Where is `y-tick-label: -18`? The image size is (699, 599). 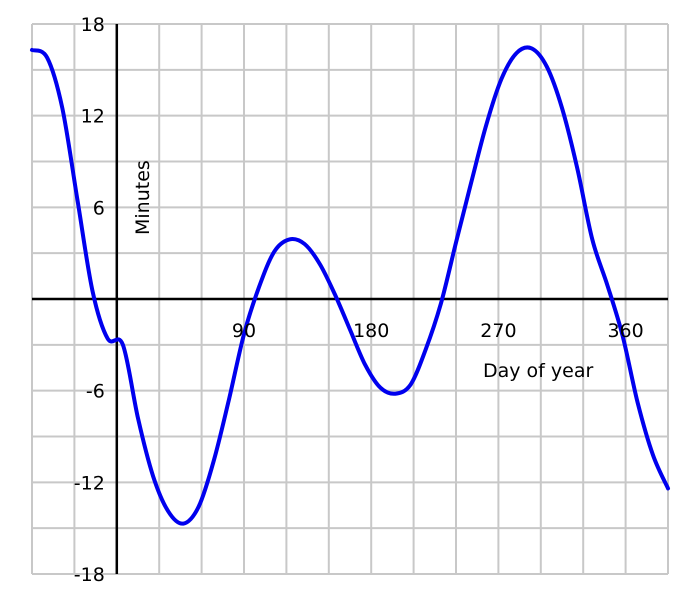
y-tick-label: -18 is located at coordinates (89, 575).